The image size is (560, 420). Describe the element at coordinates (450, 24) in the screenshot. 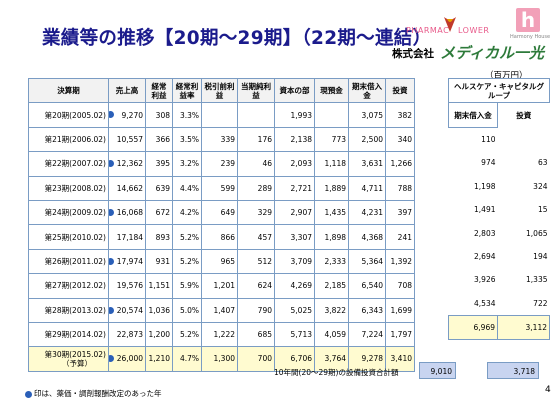

I see `flower-leaf-icon` at that location.